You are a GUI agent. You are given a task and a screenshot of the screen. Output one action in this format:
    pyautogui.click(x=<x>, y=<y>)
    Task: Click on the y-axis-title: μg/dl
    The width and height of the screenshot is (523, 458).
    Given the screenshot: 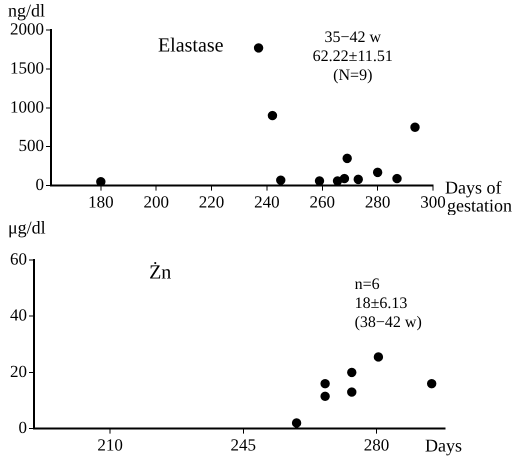 What is the action you would take?
    pyautogui.click(x=27, y=228)
    